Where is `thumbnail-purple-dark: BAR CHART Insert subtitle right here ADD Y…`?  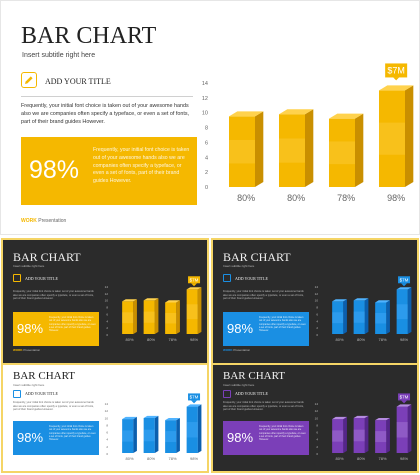
thumbnail-purple-dark: BAR CHART Insert subtitle right here ADD Y… is located at coordinates (315, 418).